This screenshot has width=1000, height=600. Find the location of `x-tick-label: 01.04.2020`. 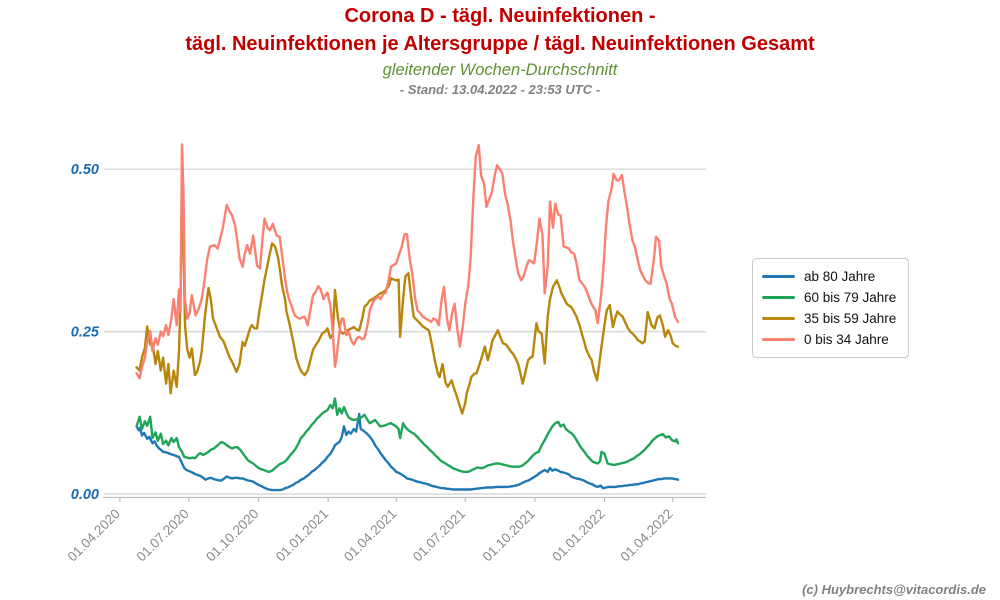

x-tick-label: 01.04.2020 is located at coordinates (94, 535).